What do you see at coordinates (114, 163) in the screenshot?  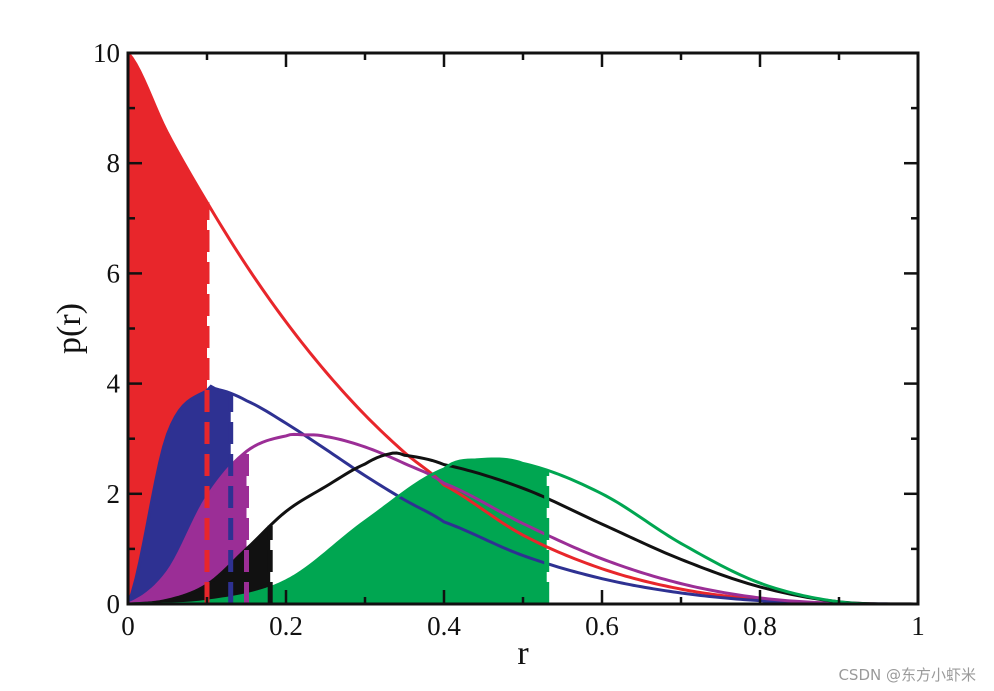 I see `y-tick-label: 8` at bounding box center [114, 163].